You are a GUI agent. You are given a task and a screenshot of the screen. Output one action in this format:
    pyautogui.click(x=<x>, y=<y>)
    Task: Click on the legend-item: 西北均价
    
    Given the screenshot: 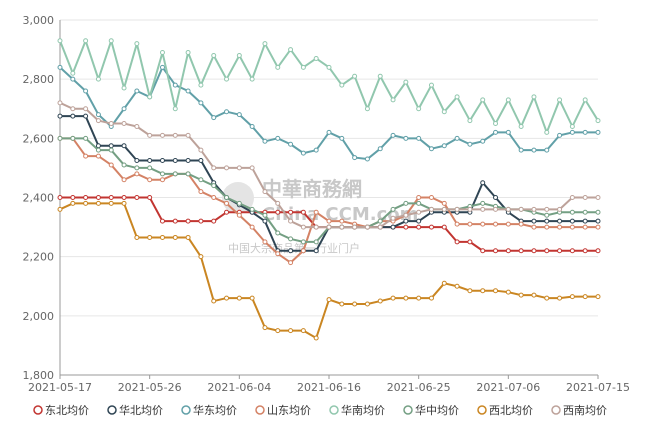 What is the action you would take?
    pyautogui.click(x=505, y=410)
    